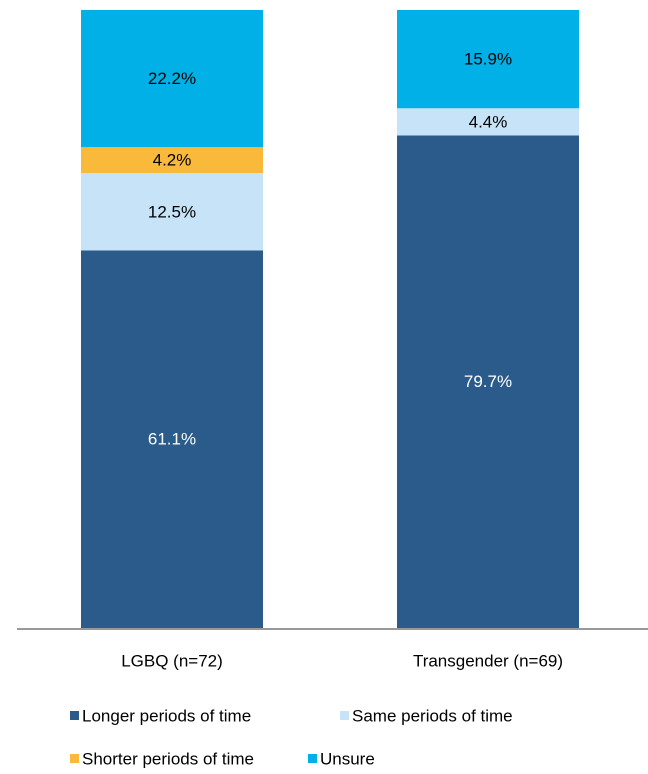 The width and height of the screenshot is (648, 774). I want to click on data-label: 22.2%, so click(172, 78).